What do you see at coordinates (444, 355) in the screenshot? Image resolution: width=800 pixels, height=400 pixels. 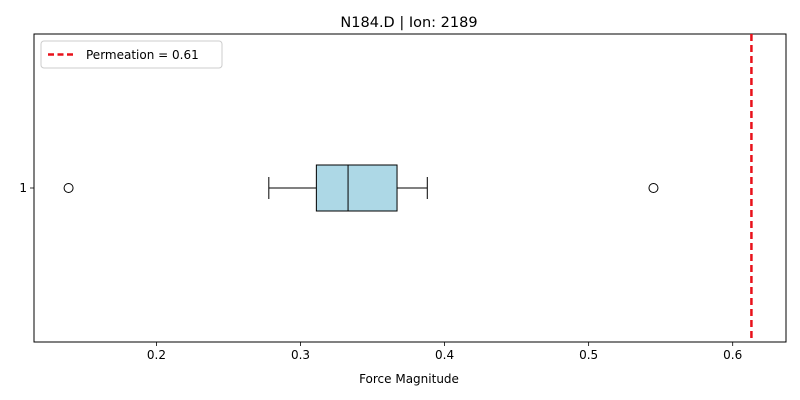 I see `x-tick-label-2: 0.4` at bounding box center [444, 355].